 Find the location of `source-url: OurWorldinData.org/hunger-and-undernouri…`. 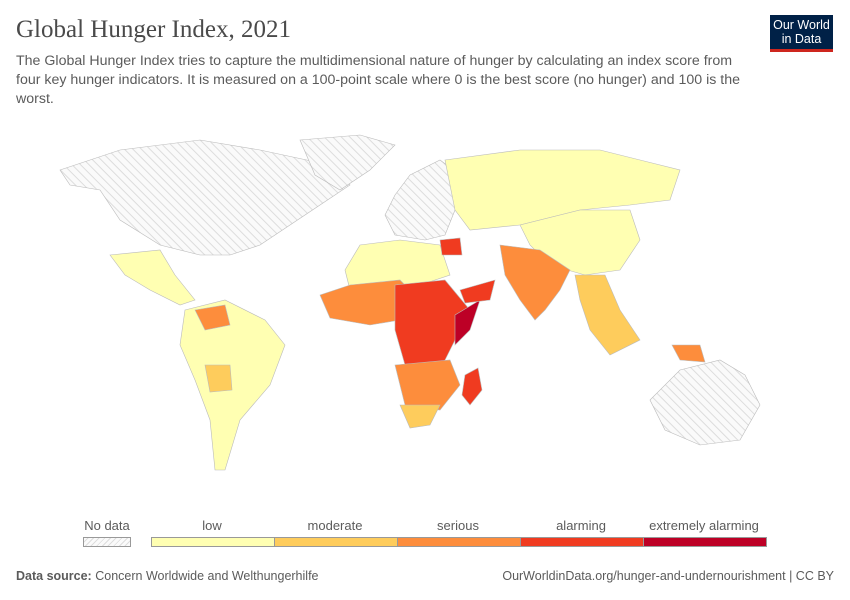

source-url: OurWorldinData.org/hunger-and-undernouri… is located at coordinates (668, 576).